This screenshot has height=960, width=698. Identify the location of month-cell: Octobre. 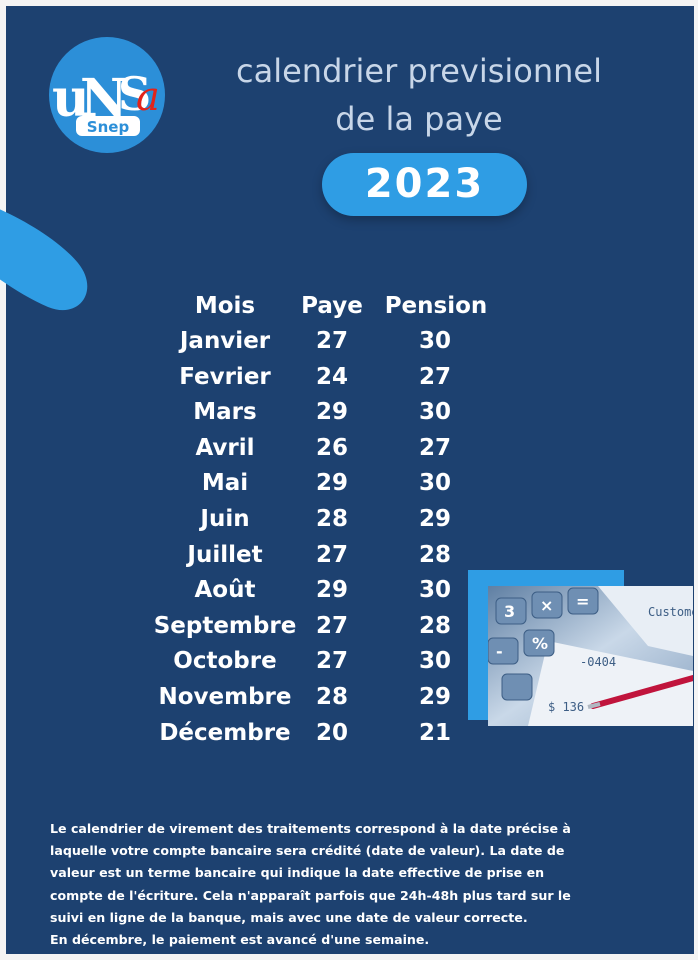
(225, 661).